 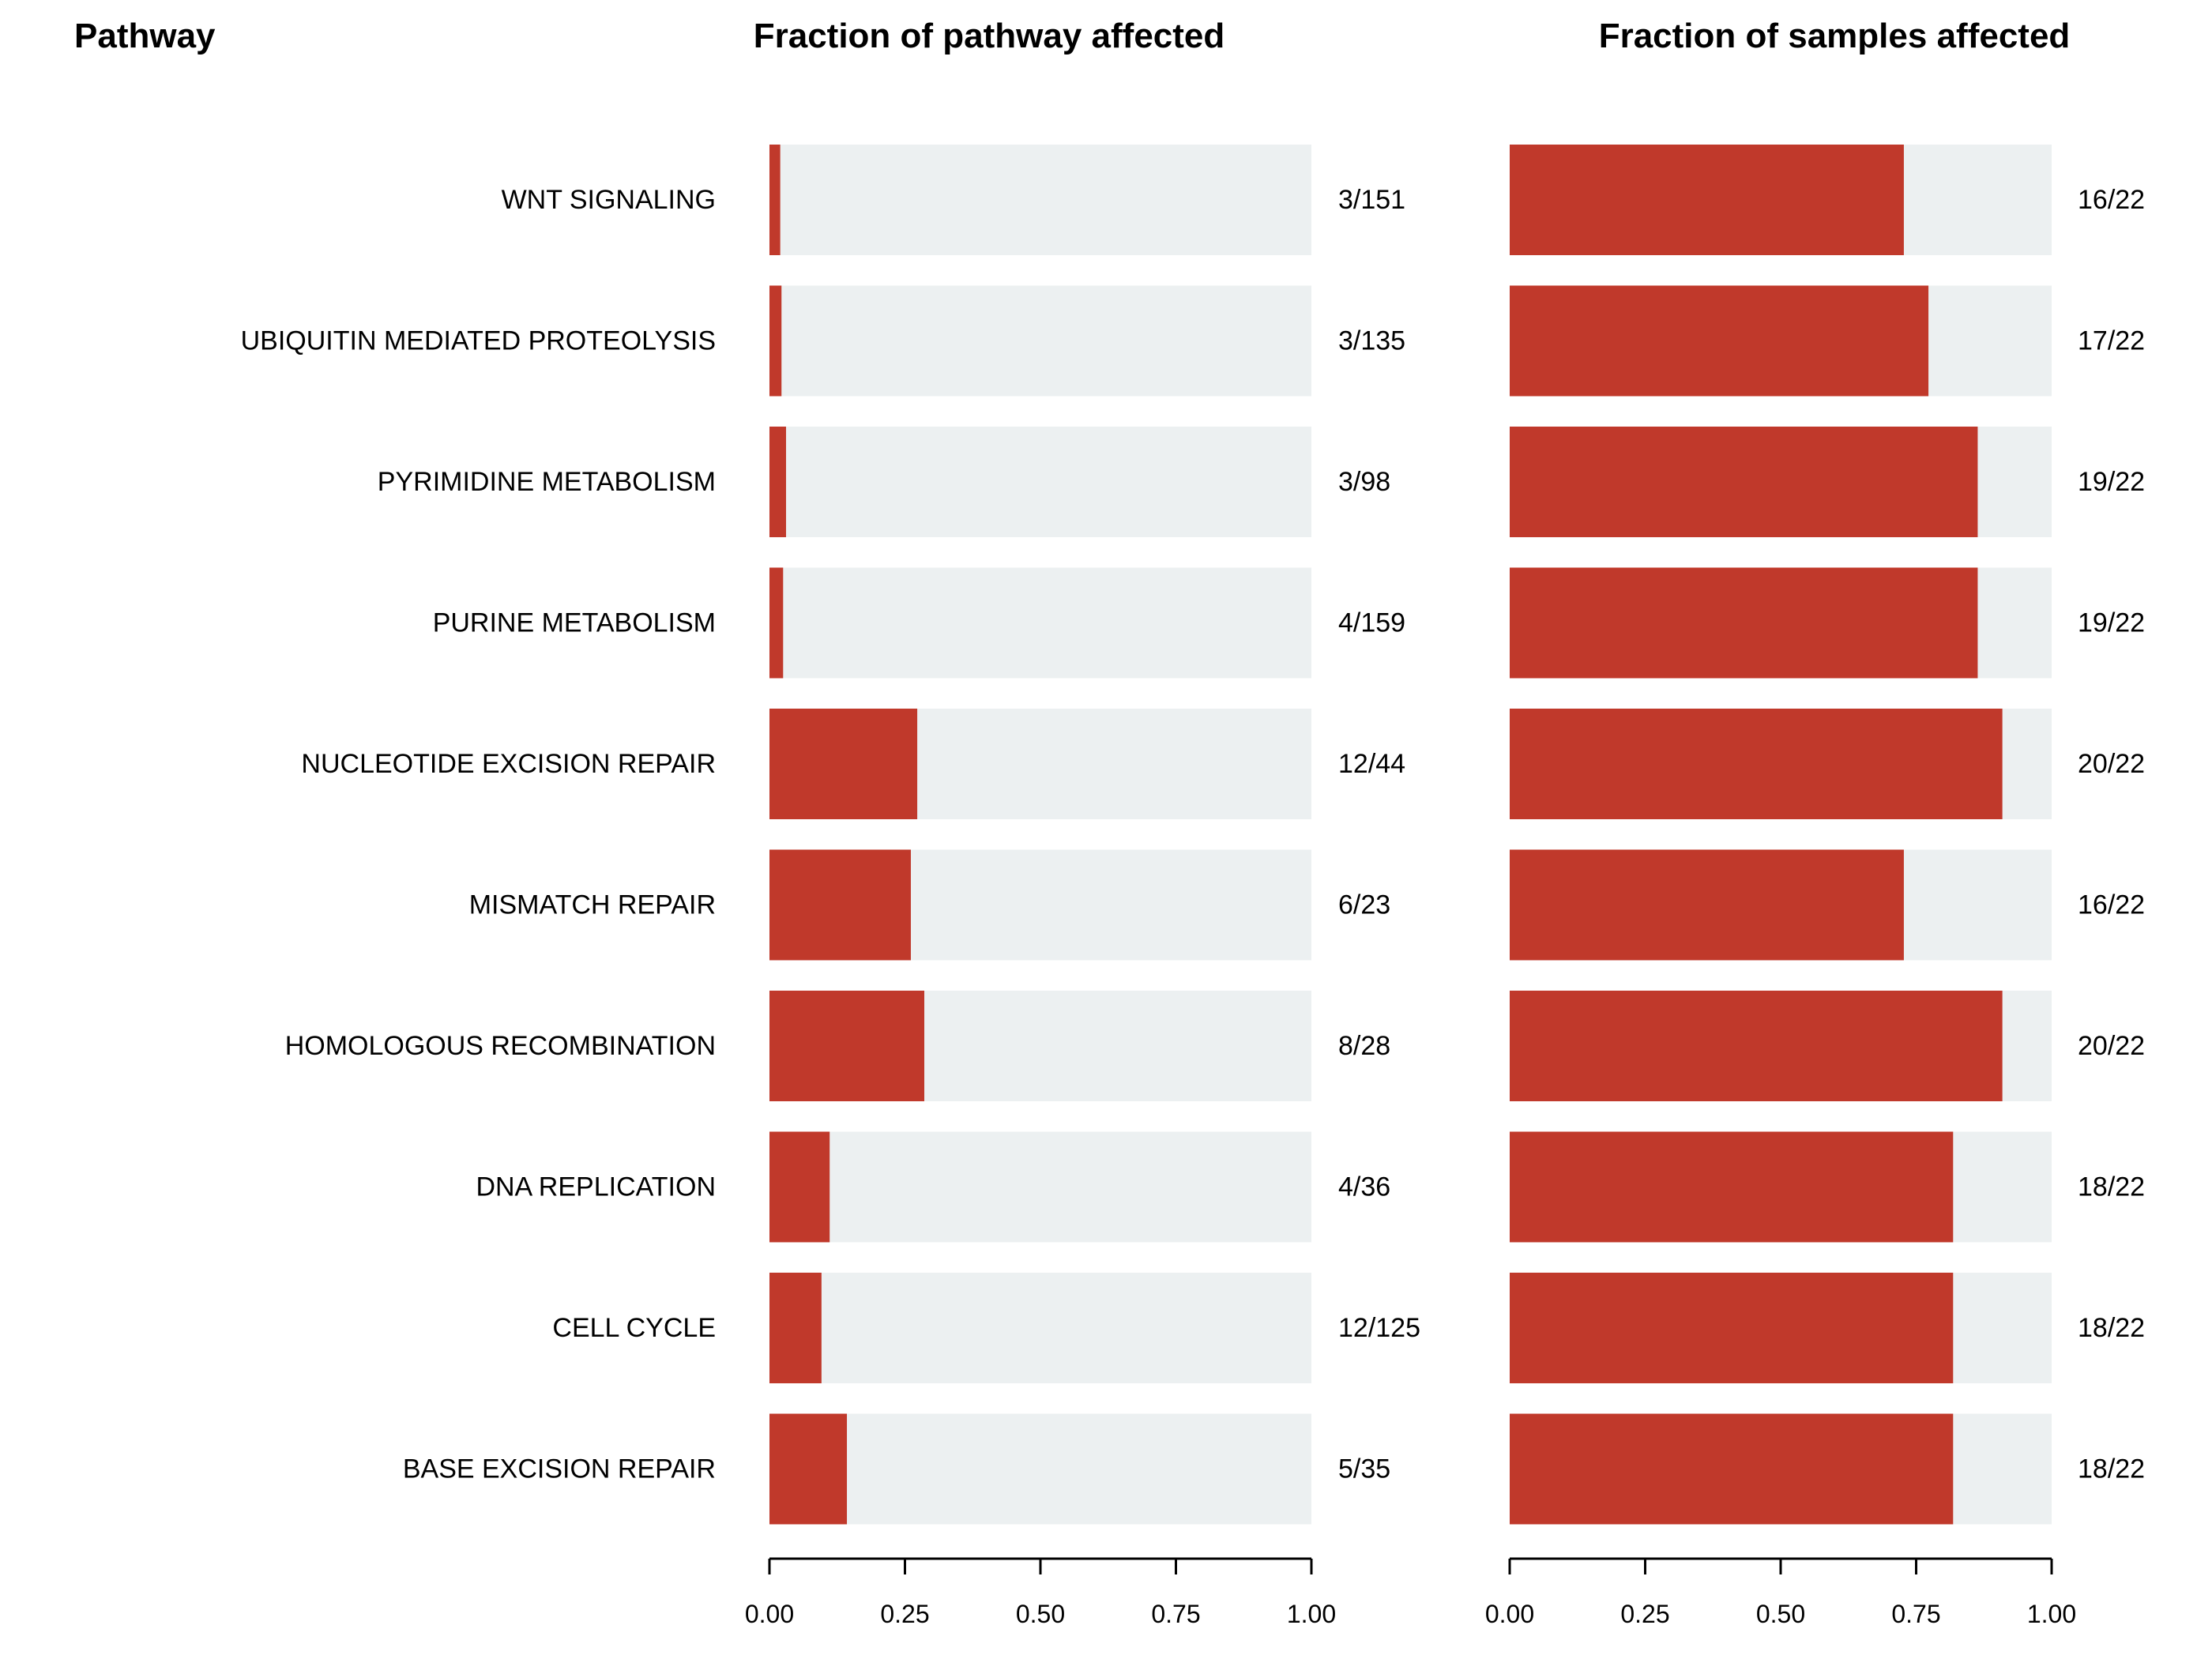 What do you see at coordinates (1364, 1046) in the screenshot?
I see `data-label: 8/28` at bounding box center [1364, 1046].